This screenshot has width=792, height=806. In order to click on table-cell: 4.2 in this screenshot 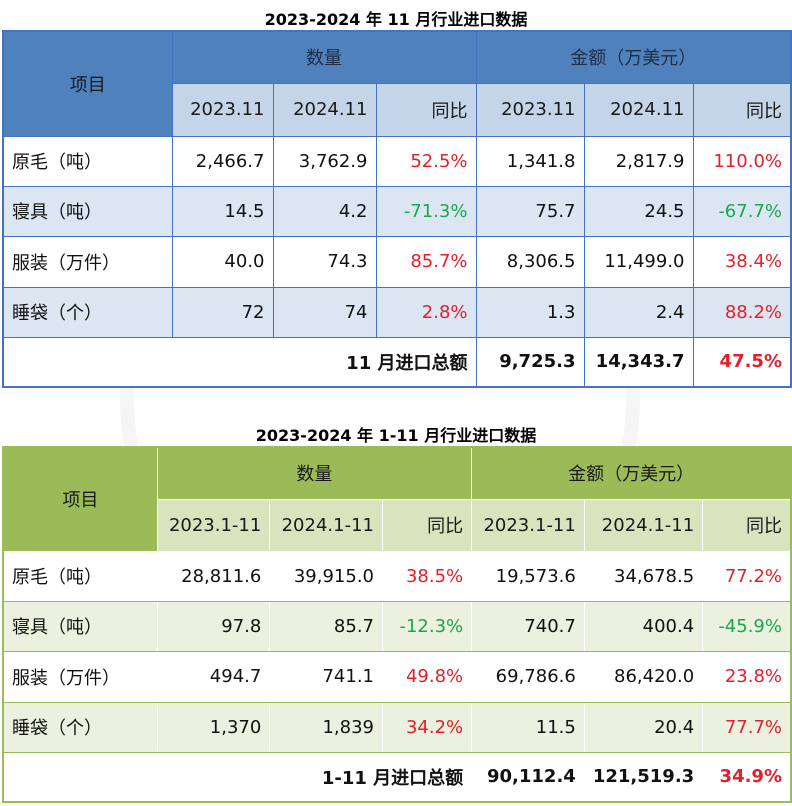, I will do `click(324, 211)`.